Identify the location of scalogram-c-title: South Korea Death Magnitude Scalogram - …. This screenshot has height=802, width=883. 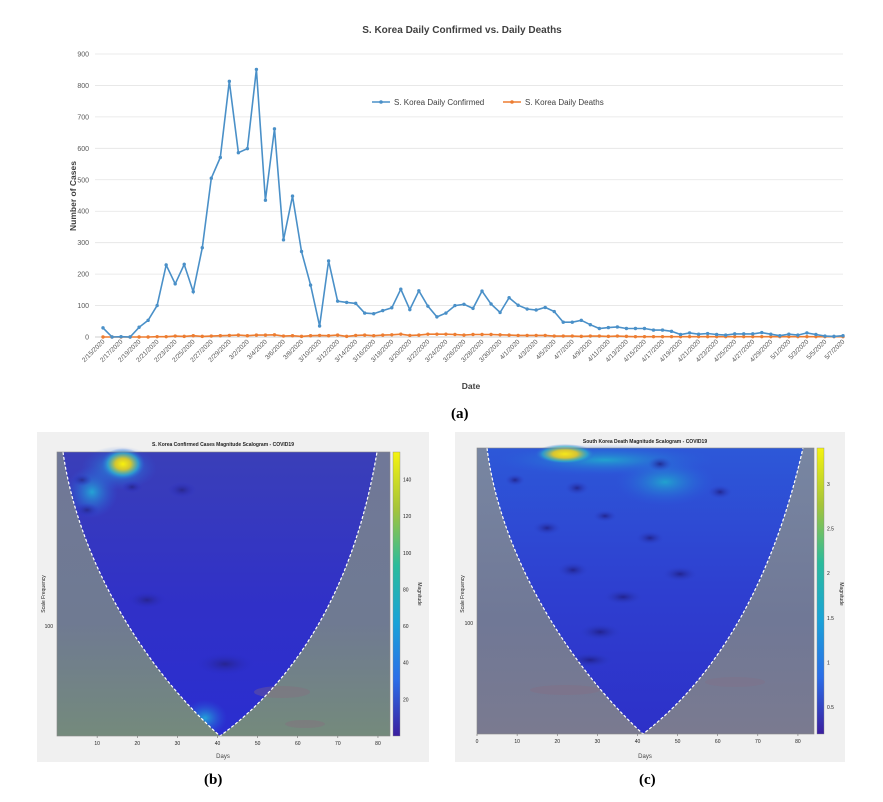
(645, 442).